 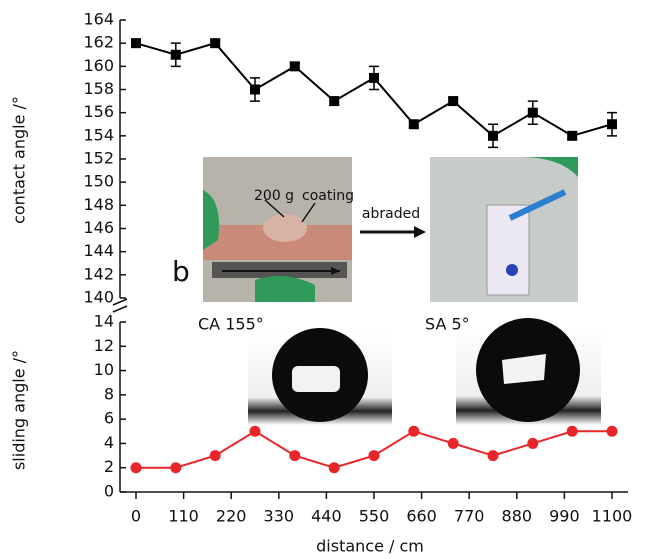 I want to click on droplet-left, so click(x=320, y=376).